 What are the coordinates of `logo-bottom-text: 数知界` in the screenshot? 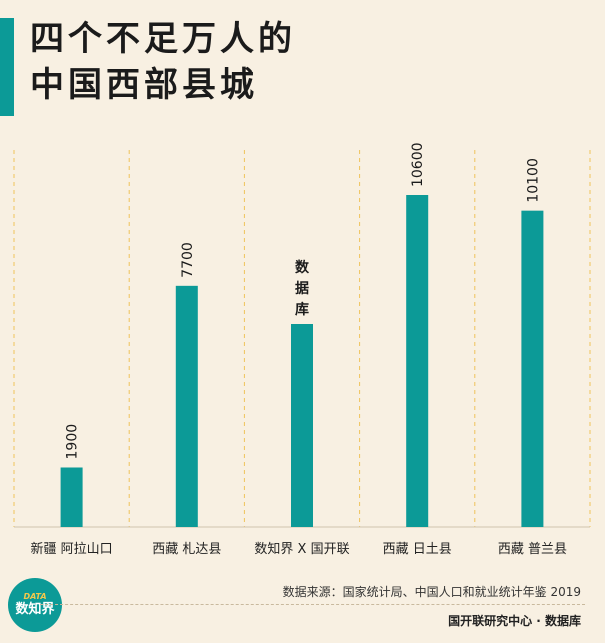 It's located at (35, 609).